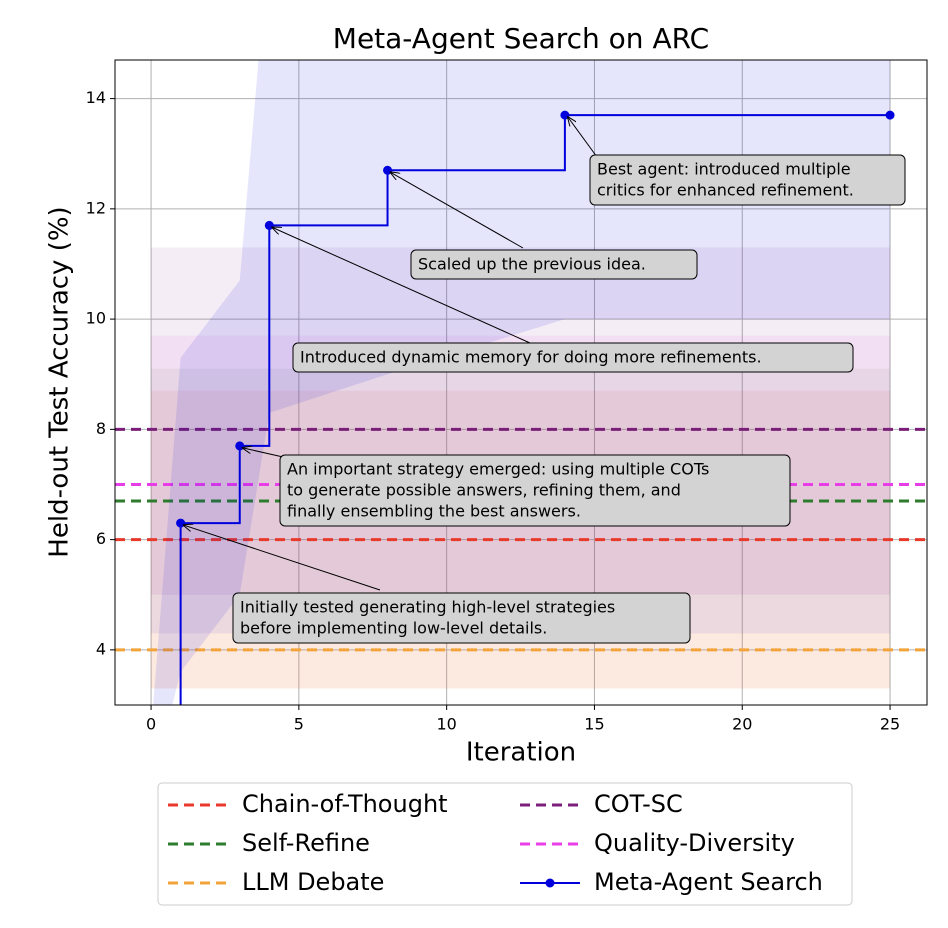 The image size is (948, 928). I want to click on y-tick-label: 4, so click(101, 648).